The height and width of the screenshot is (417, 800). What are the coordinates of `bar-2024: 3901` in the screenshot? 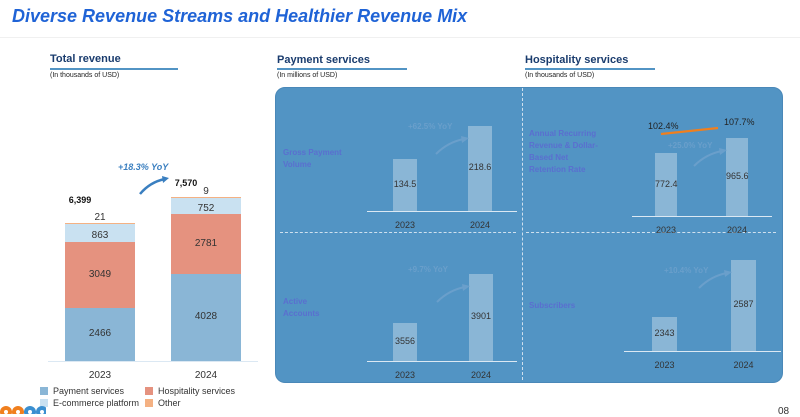 It's located at (481, 317).